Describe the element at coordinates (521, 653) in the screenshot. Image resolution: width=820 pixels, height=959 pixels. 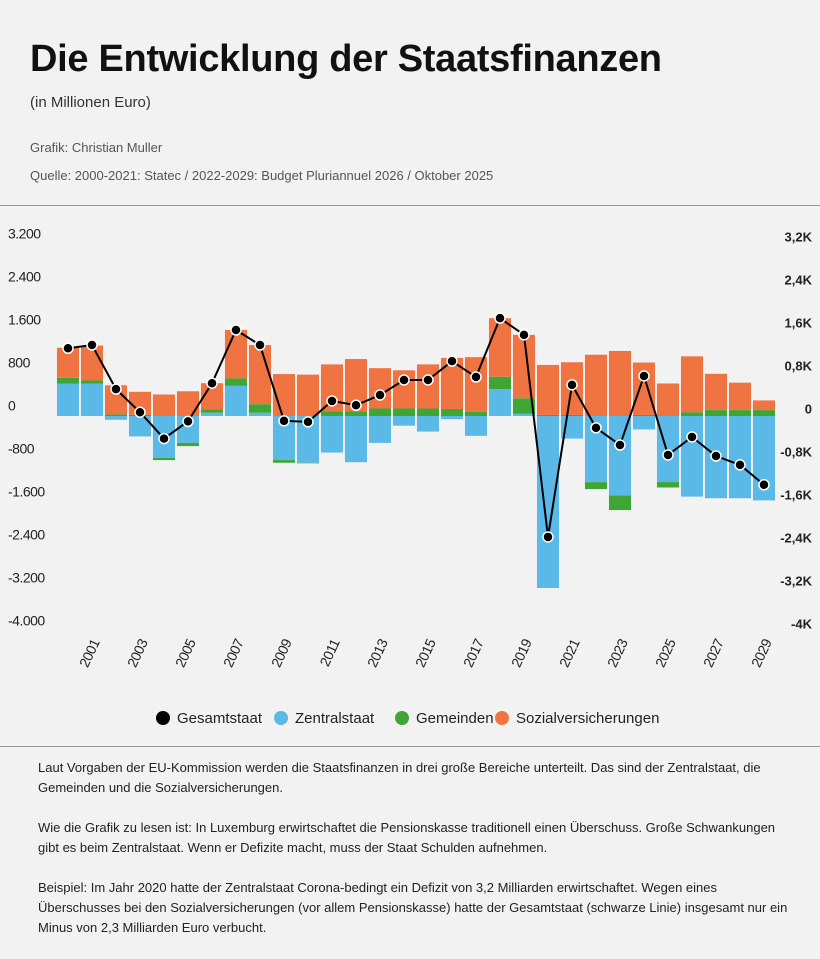
I see `x-tick-label: 2019` at that location.